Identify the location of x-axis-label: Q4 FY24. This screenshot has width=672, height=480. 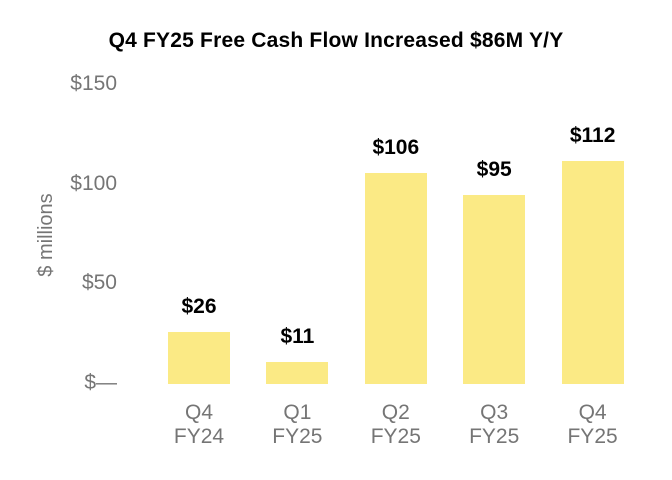
(199, 424).